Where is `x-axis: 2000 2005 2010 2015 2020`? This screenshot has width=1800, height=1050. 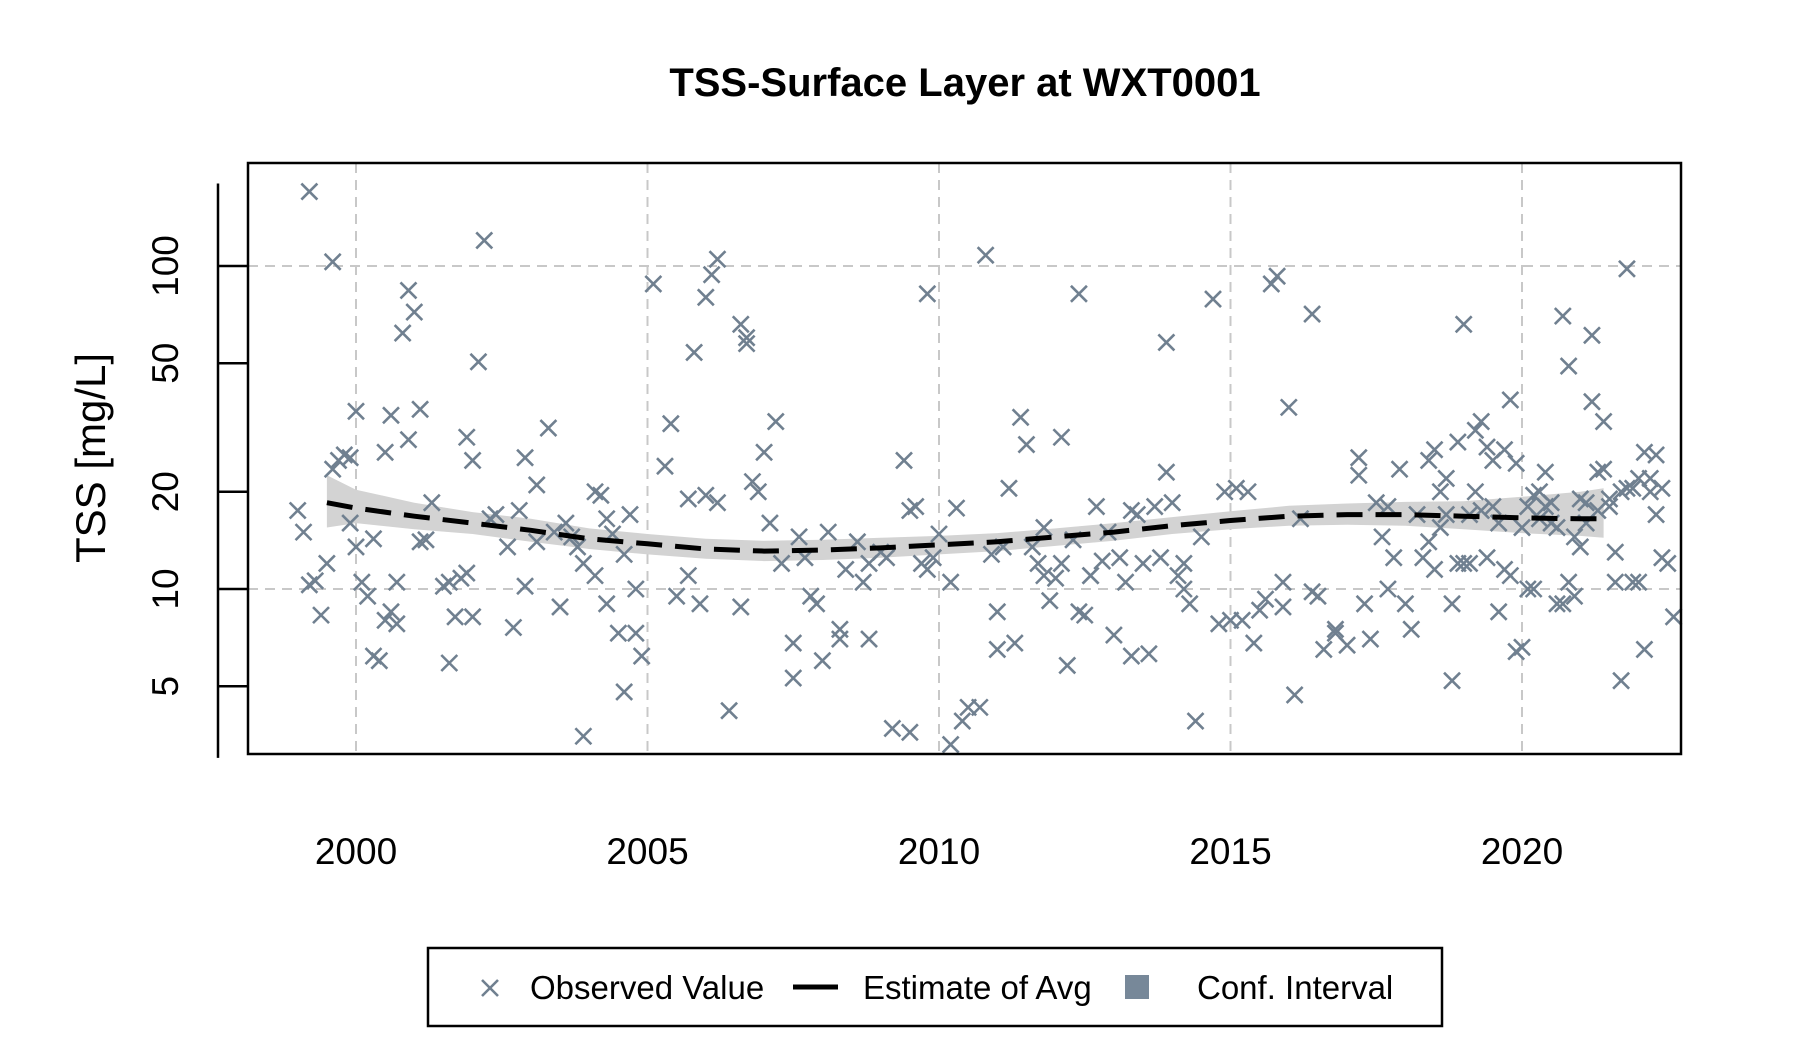 x-axis: 2000 2005 2010 2015 2020 is located at coordinates (939, 851).